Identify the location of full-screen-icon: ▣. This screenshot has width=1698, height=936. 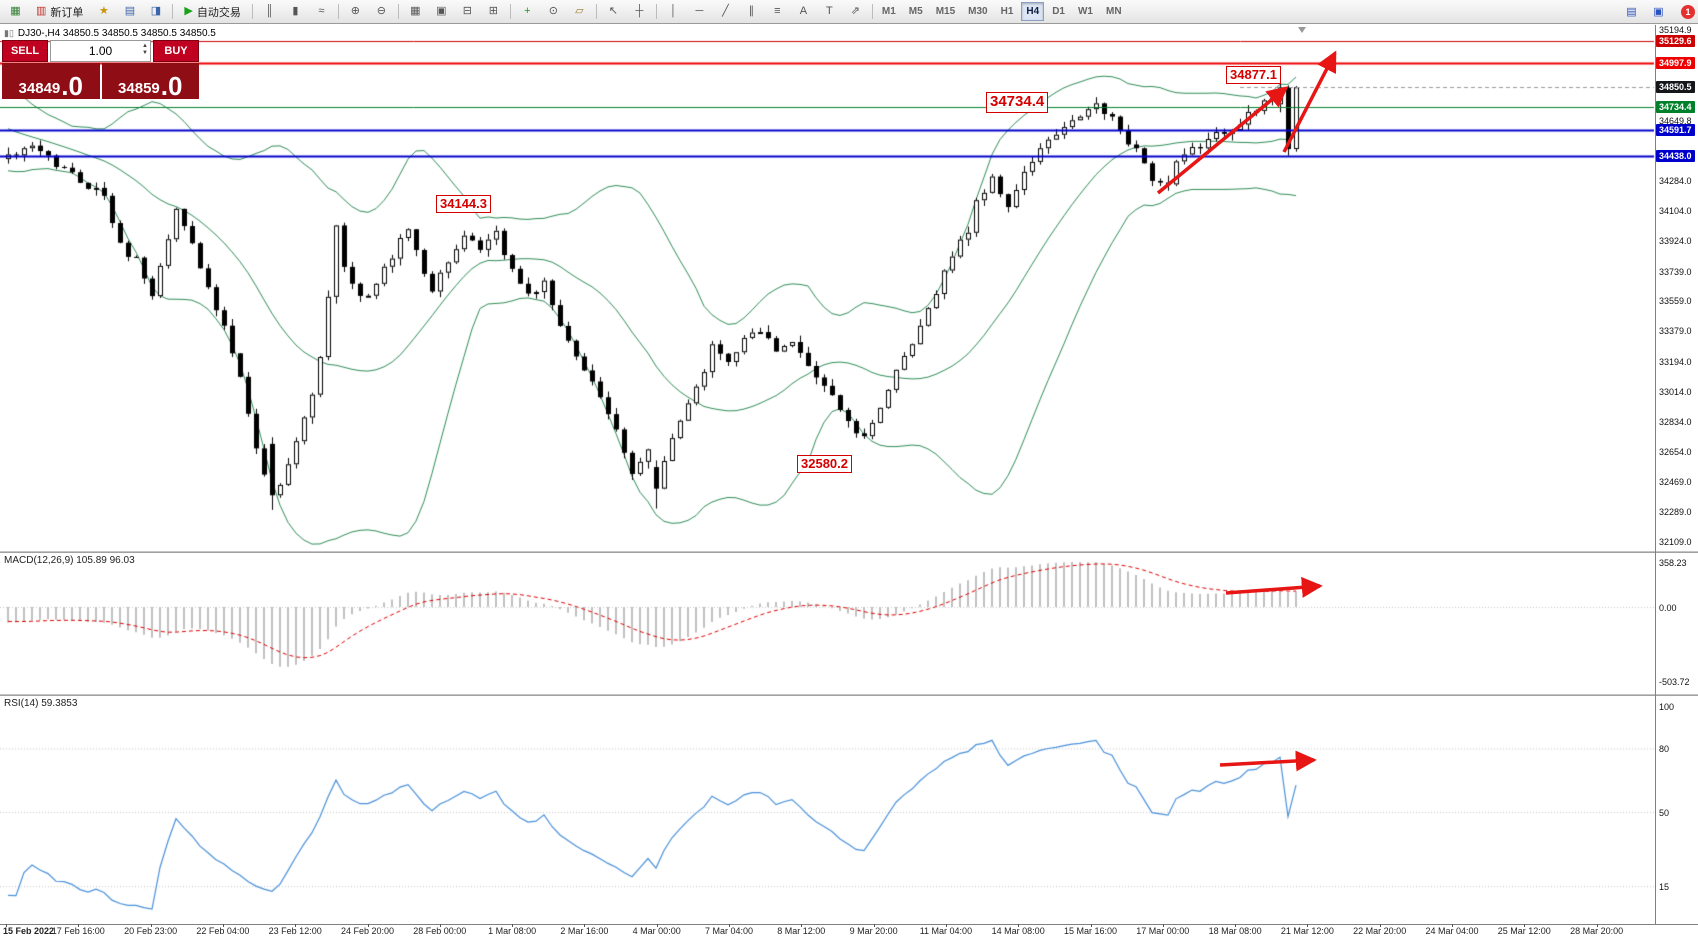
(1658, 12).